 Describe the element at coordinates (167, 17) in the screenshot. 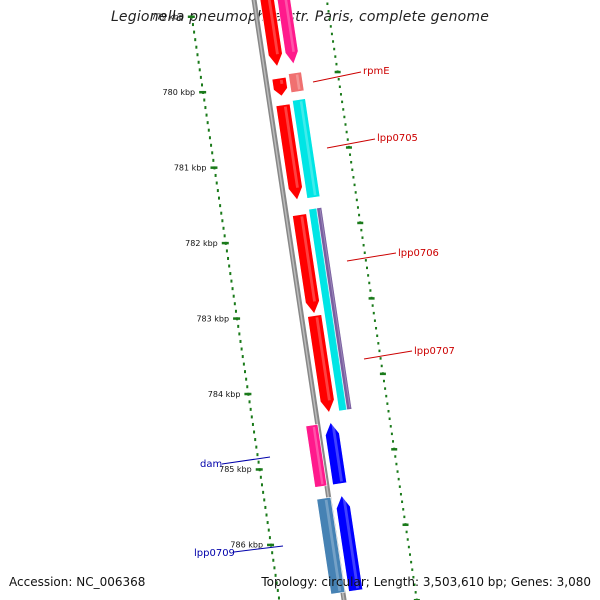

I see `scale-tick-label: 779 kbp` at that location.